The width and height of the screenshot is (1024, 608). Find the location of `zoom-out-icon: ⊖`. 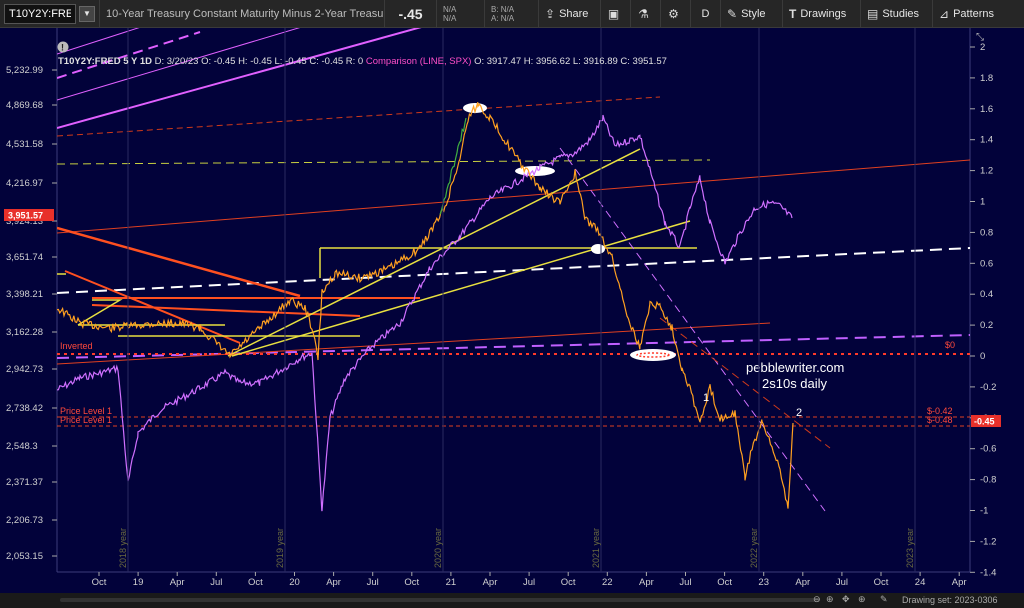

zoom-out-icon: ⊖ is located at coordinates (817, 599).